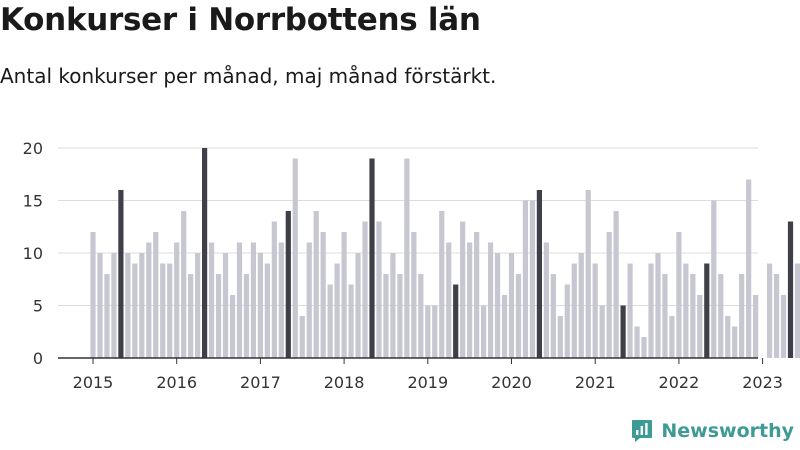 This screenshot has width=800, height=450. I want to click on x-axis: 2015201620172018201920202021202220232024, so click(420, 374).